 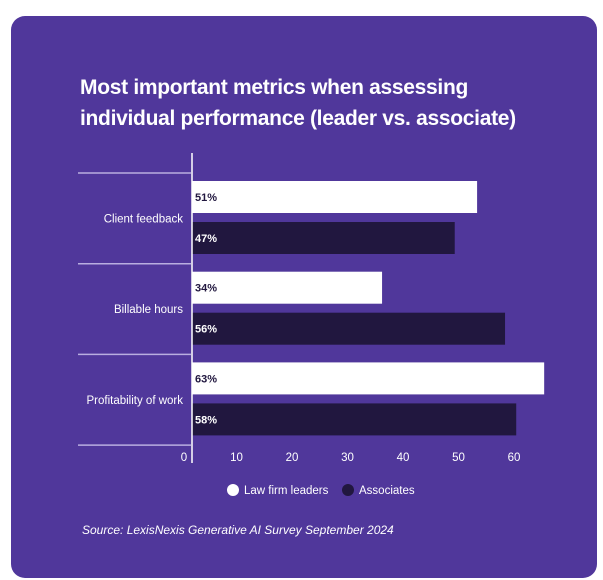 I want to click on x-tick-label: 40, so click(x=403, y=458).